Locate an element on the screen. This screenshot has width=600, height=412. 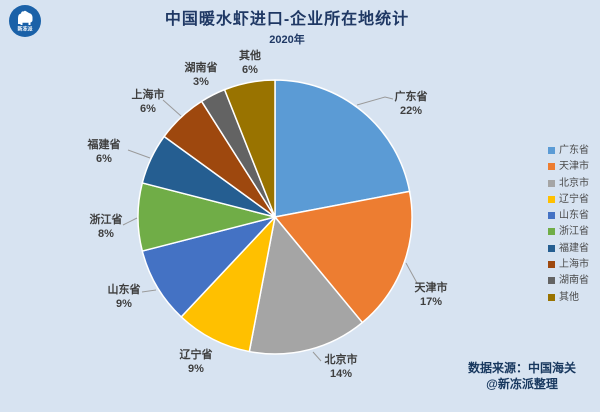
legend-item-上海市: 上海市 is located at coordinates (568, 264).